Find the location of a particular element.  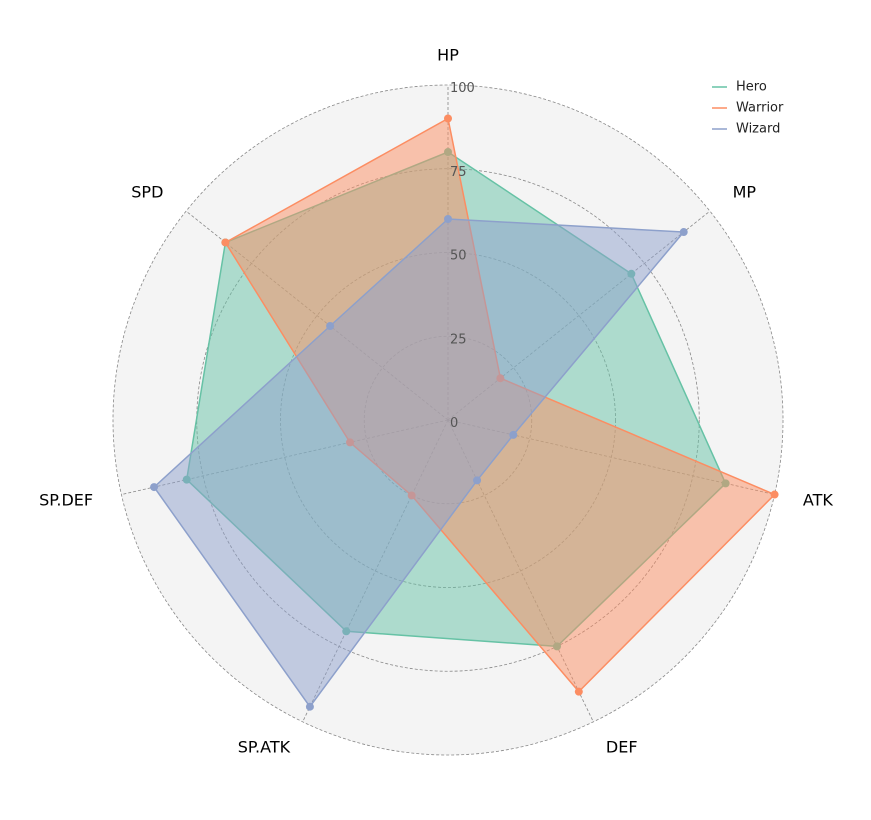

point-wizard-sp-atk is located at coordinates (309, 706).